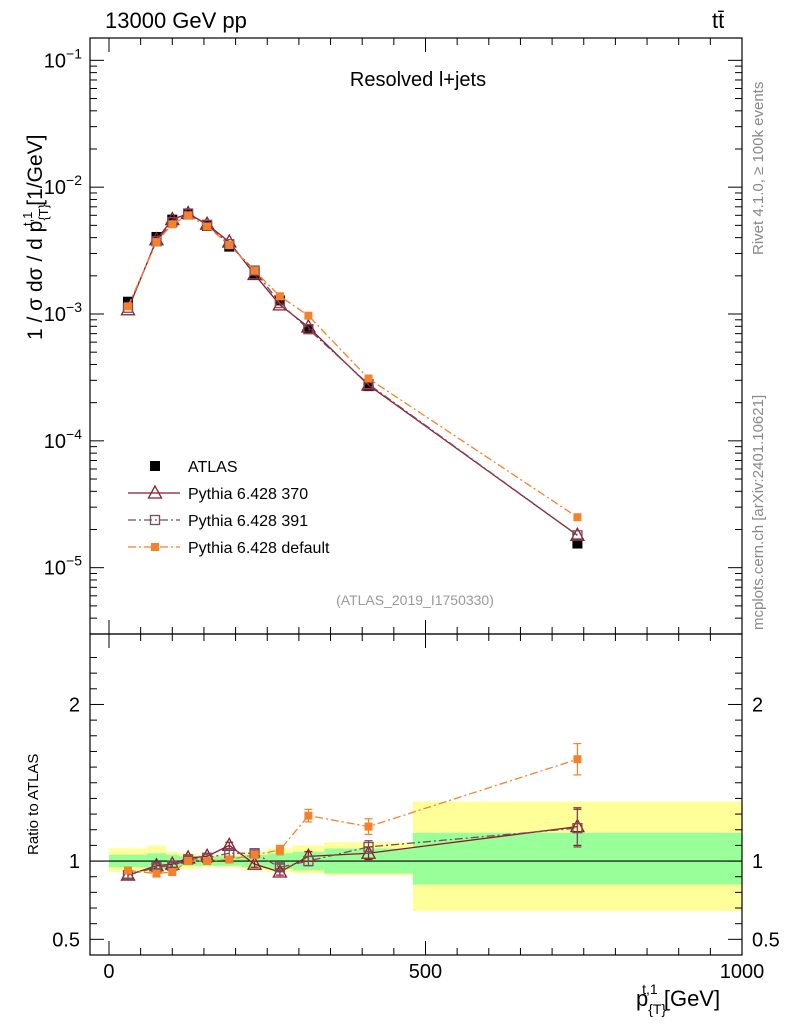 The image size is (786, 1024). I want to click on x-tick-label: 0, so click(108, 972).